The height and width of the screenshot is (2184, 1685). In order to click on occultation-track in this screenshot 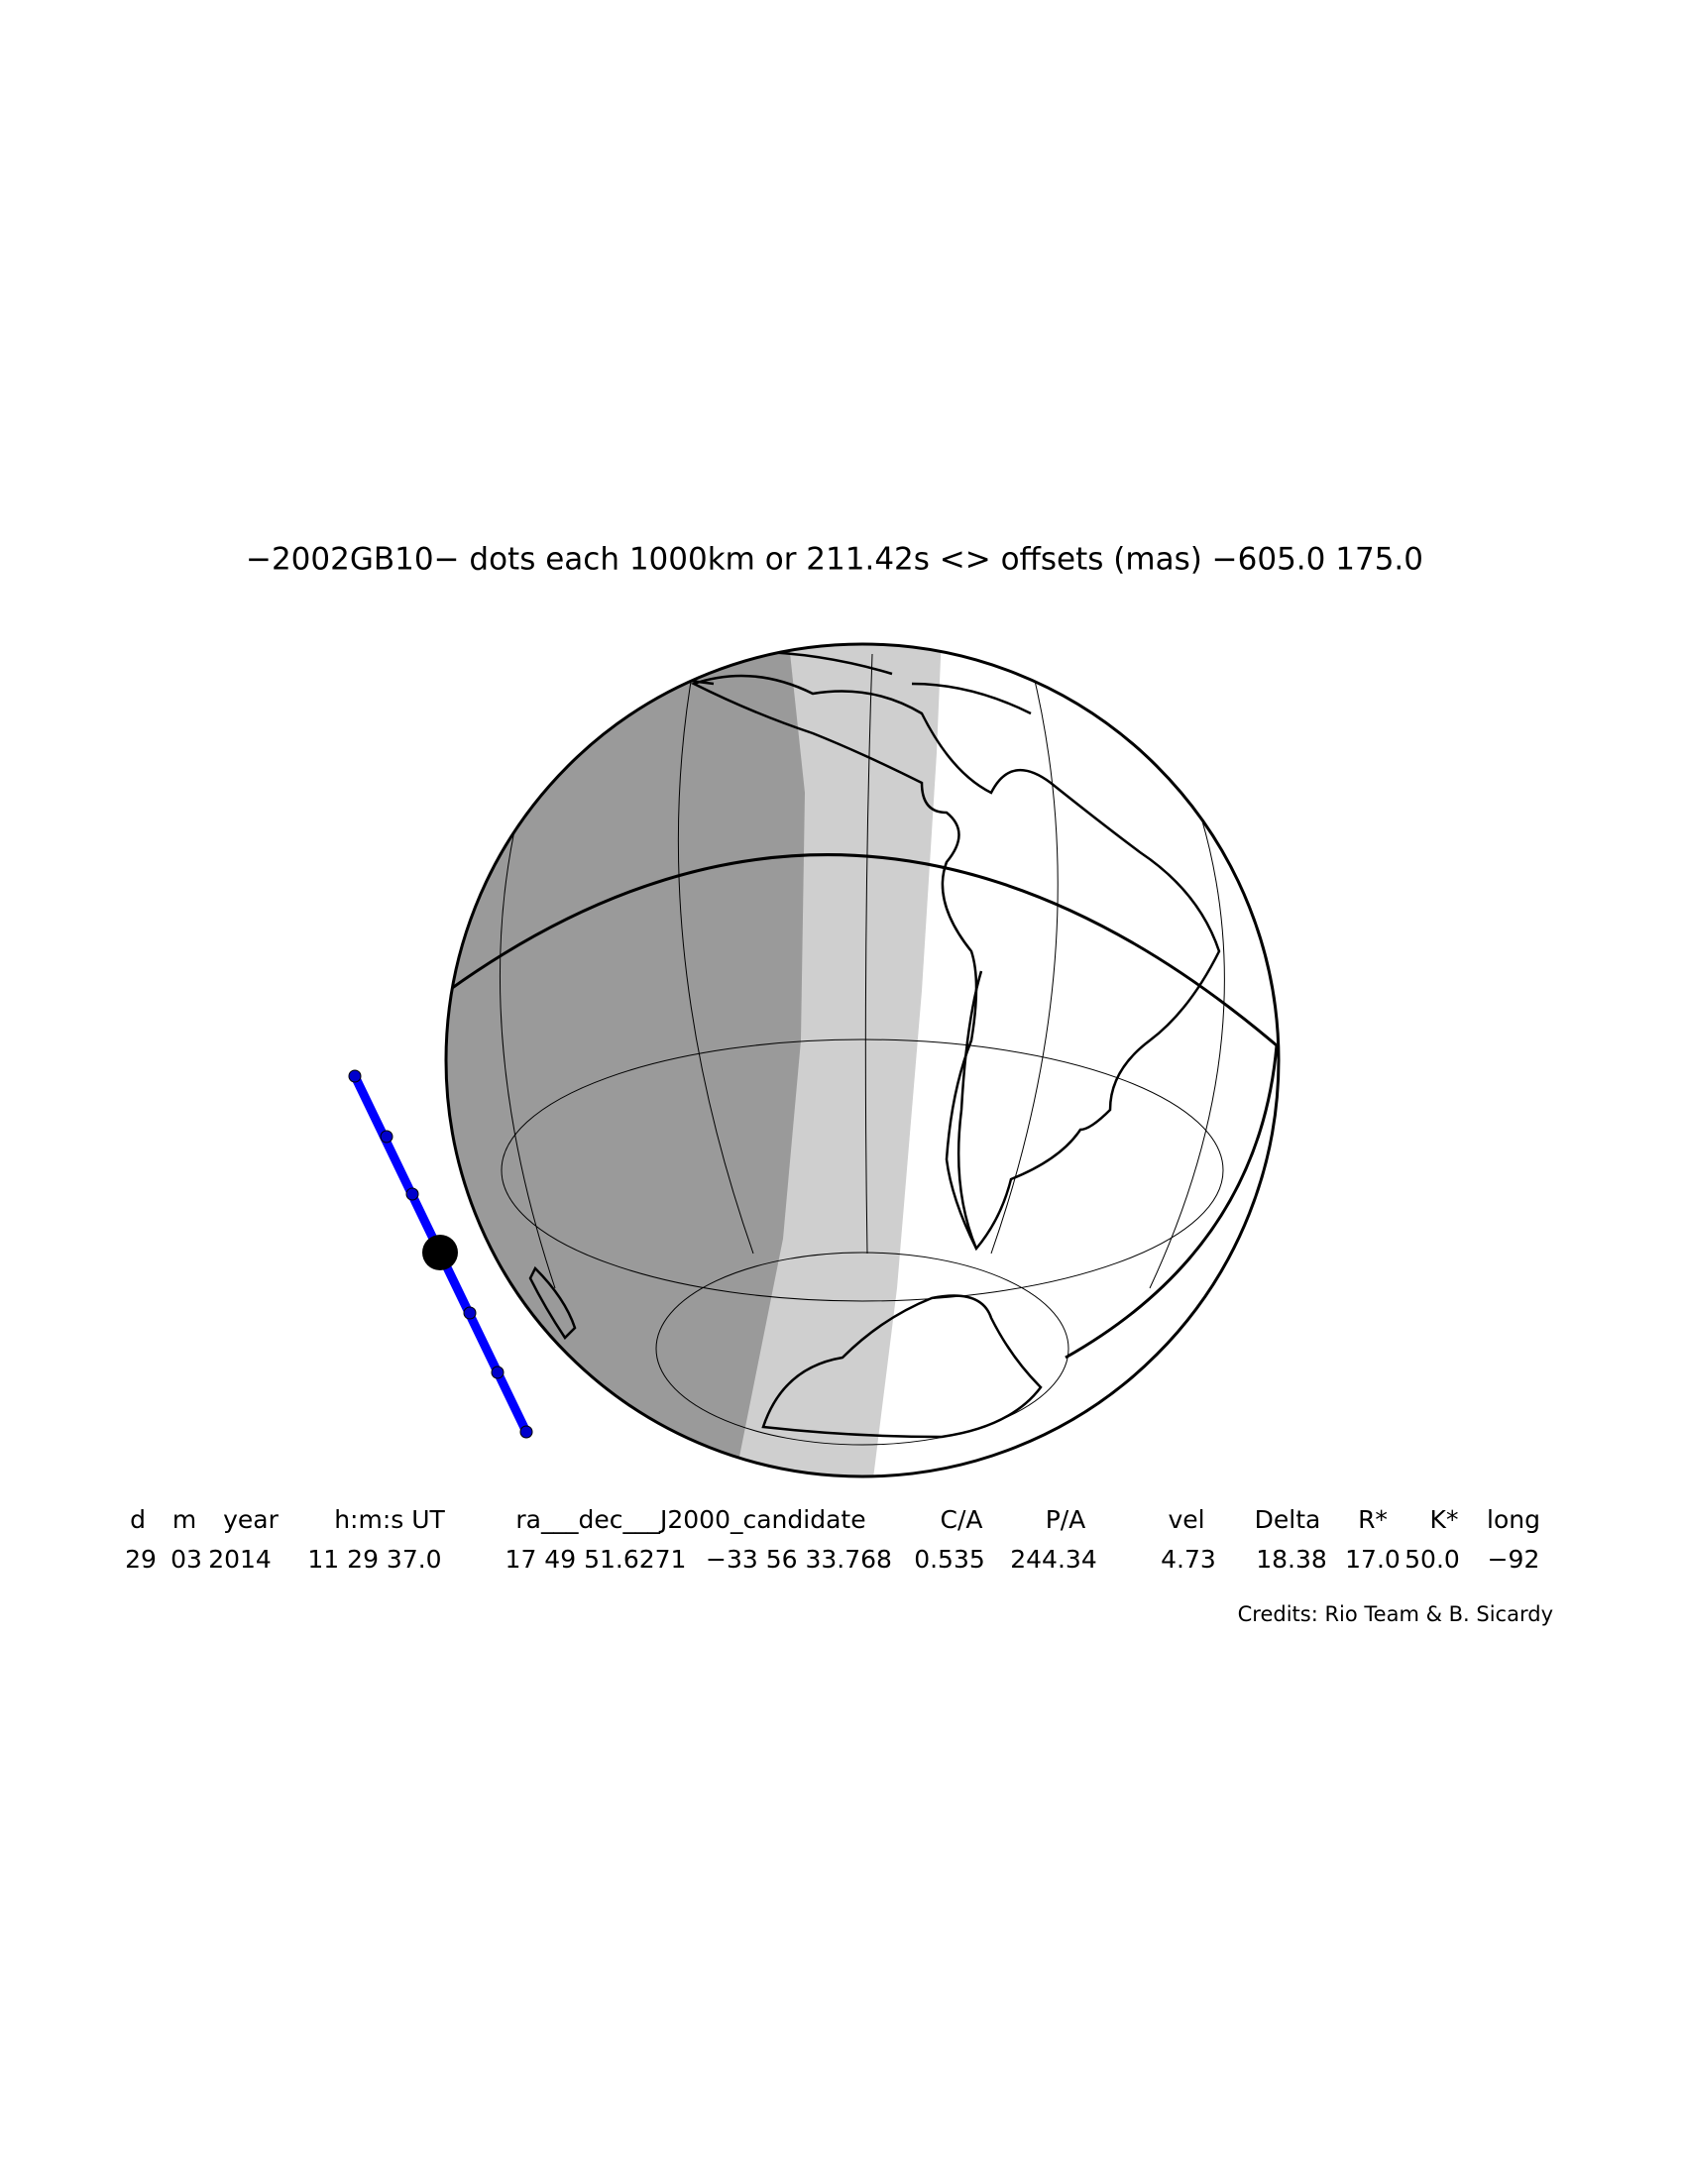, I will do `click(440, 1254)`.